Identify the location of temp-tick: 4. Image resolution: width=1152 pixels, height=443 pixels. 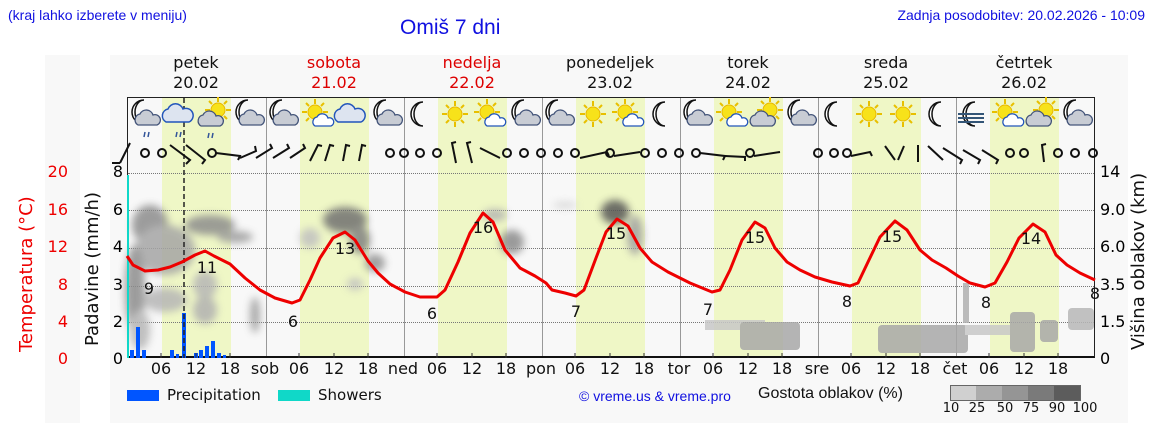
(62, 321).